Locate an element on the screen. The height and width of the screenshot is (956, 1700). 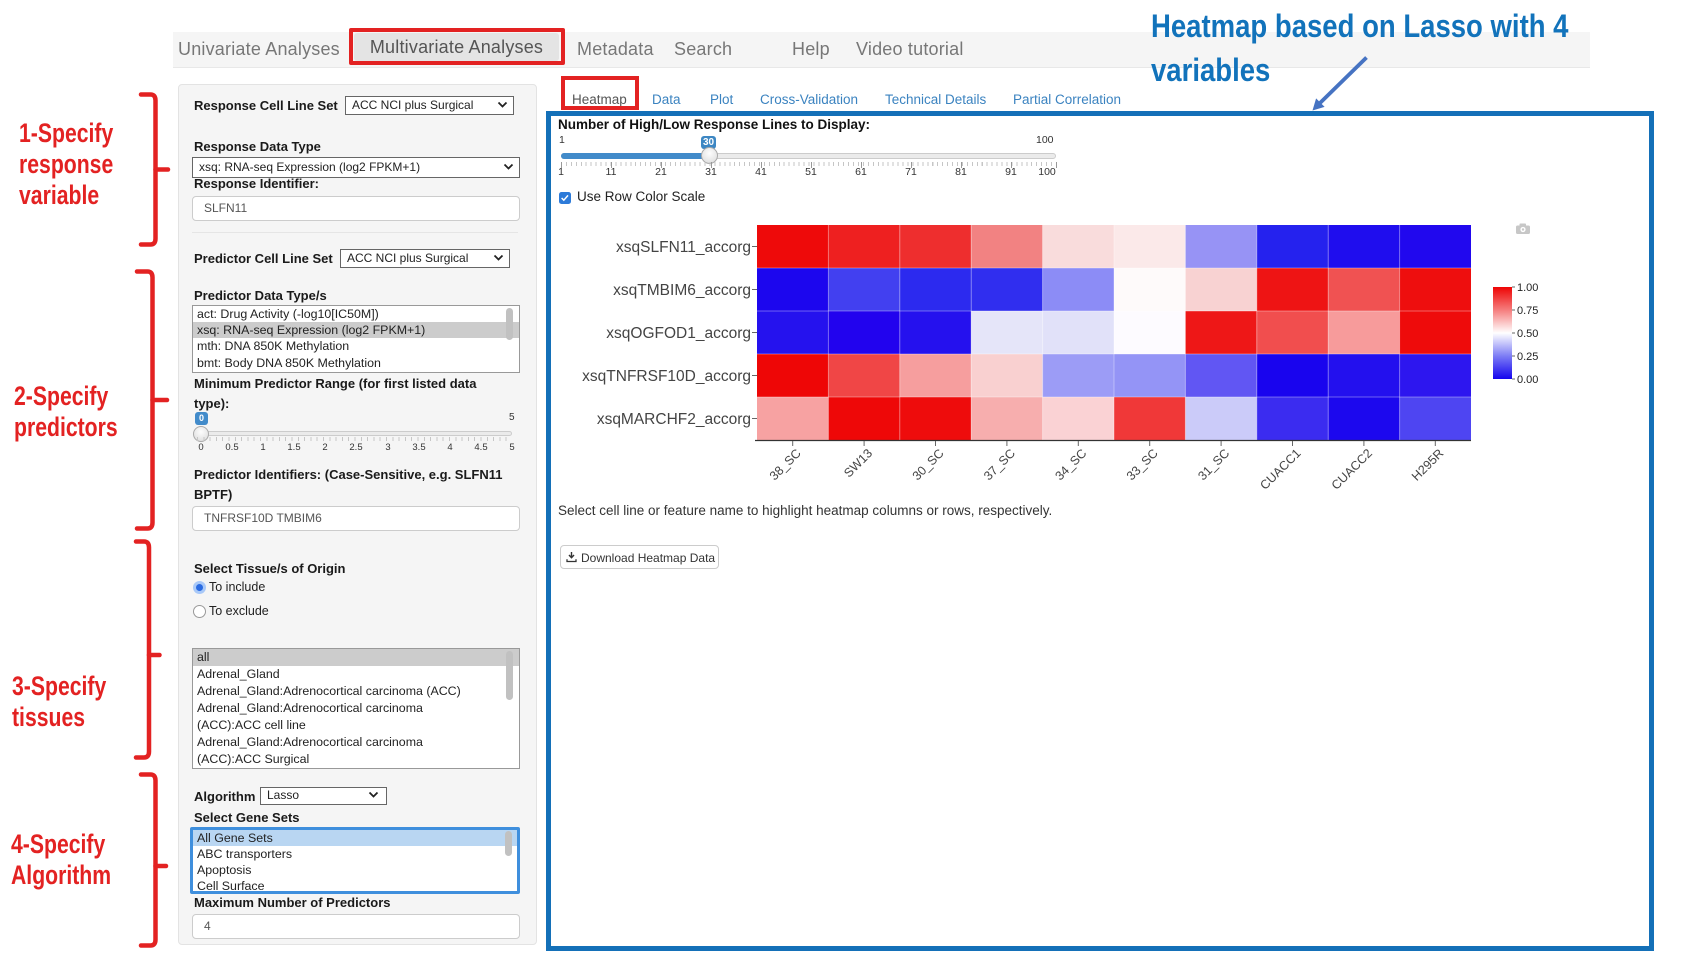
svg-text: H295R is located at coordinates (1427, 464).